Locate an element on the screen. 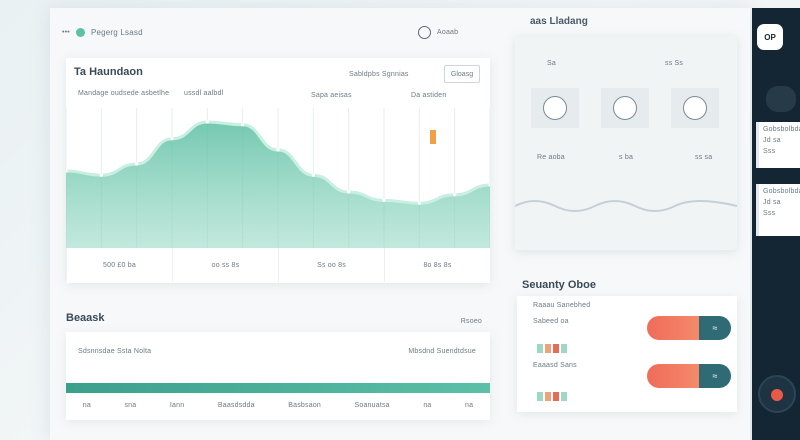 Image resolution: width=800 pixels, height=440 pixels. account-area: Aoaab is located at coordinates (438, 32).